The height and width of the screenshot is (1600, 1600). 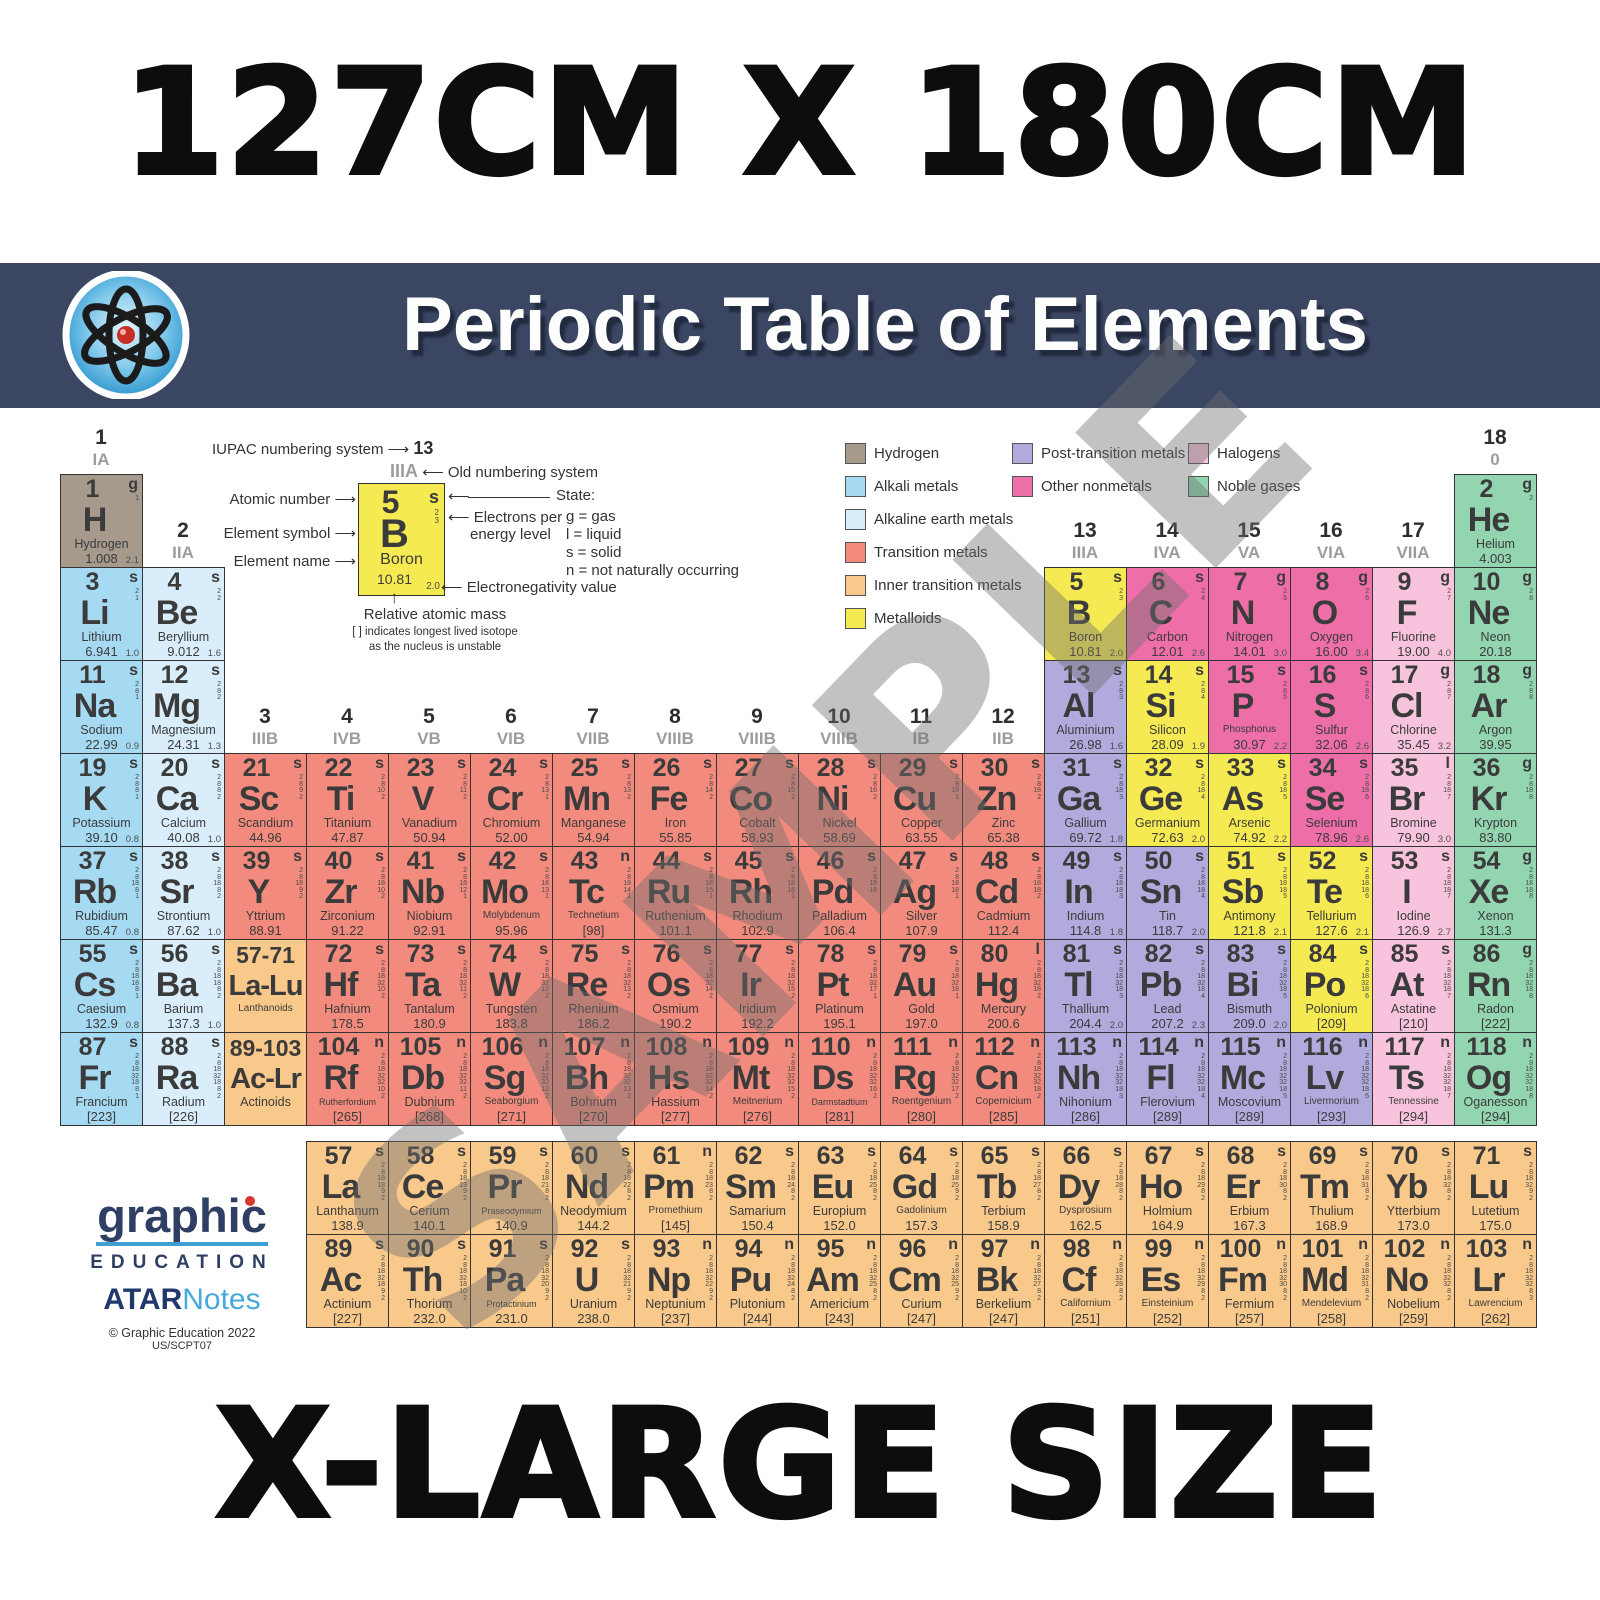 I want to click on element-Na: 11 s 2 8 1 Na Sodium 22.99 0.9, so click(x=101, y=707).